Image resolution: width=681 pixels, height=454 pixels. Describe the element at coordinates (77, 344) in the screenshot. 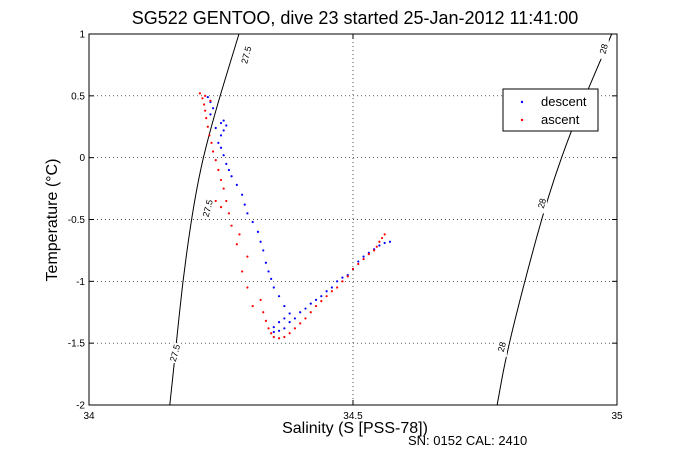

I see `y-tick-label: -1.5` at that location.